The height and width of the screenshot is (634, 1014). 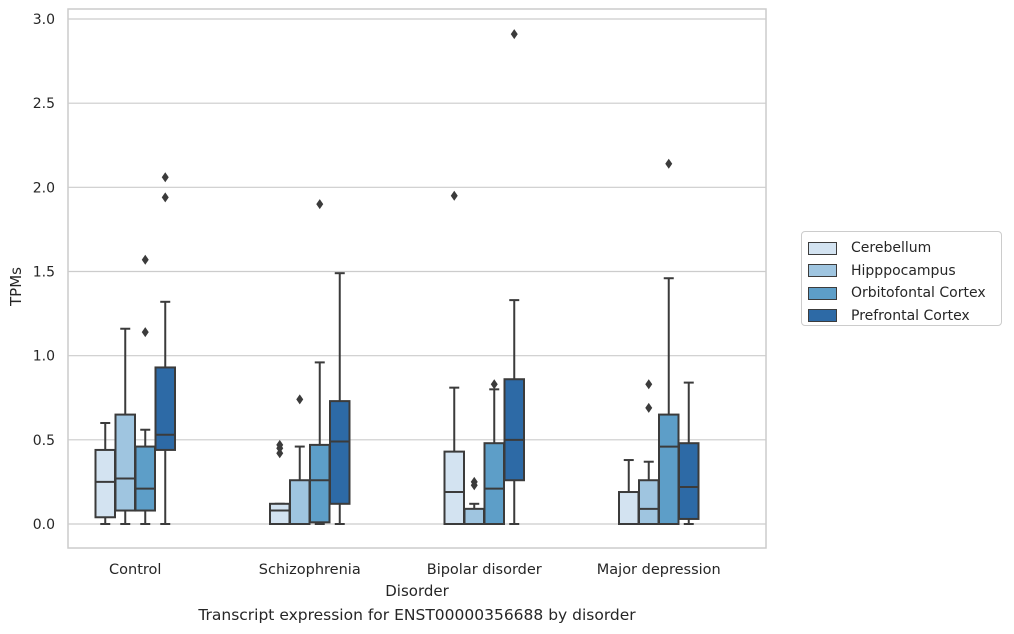 I want to click on y-axis-ticks: 0.0 0.5 1.0 1.5 2.0 2.5 3.0, so click(x=44, y=272).